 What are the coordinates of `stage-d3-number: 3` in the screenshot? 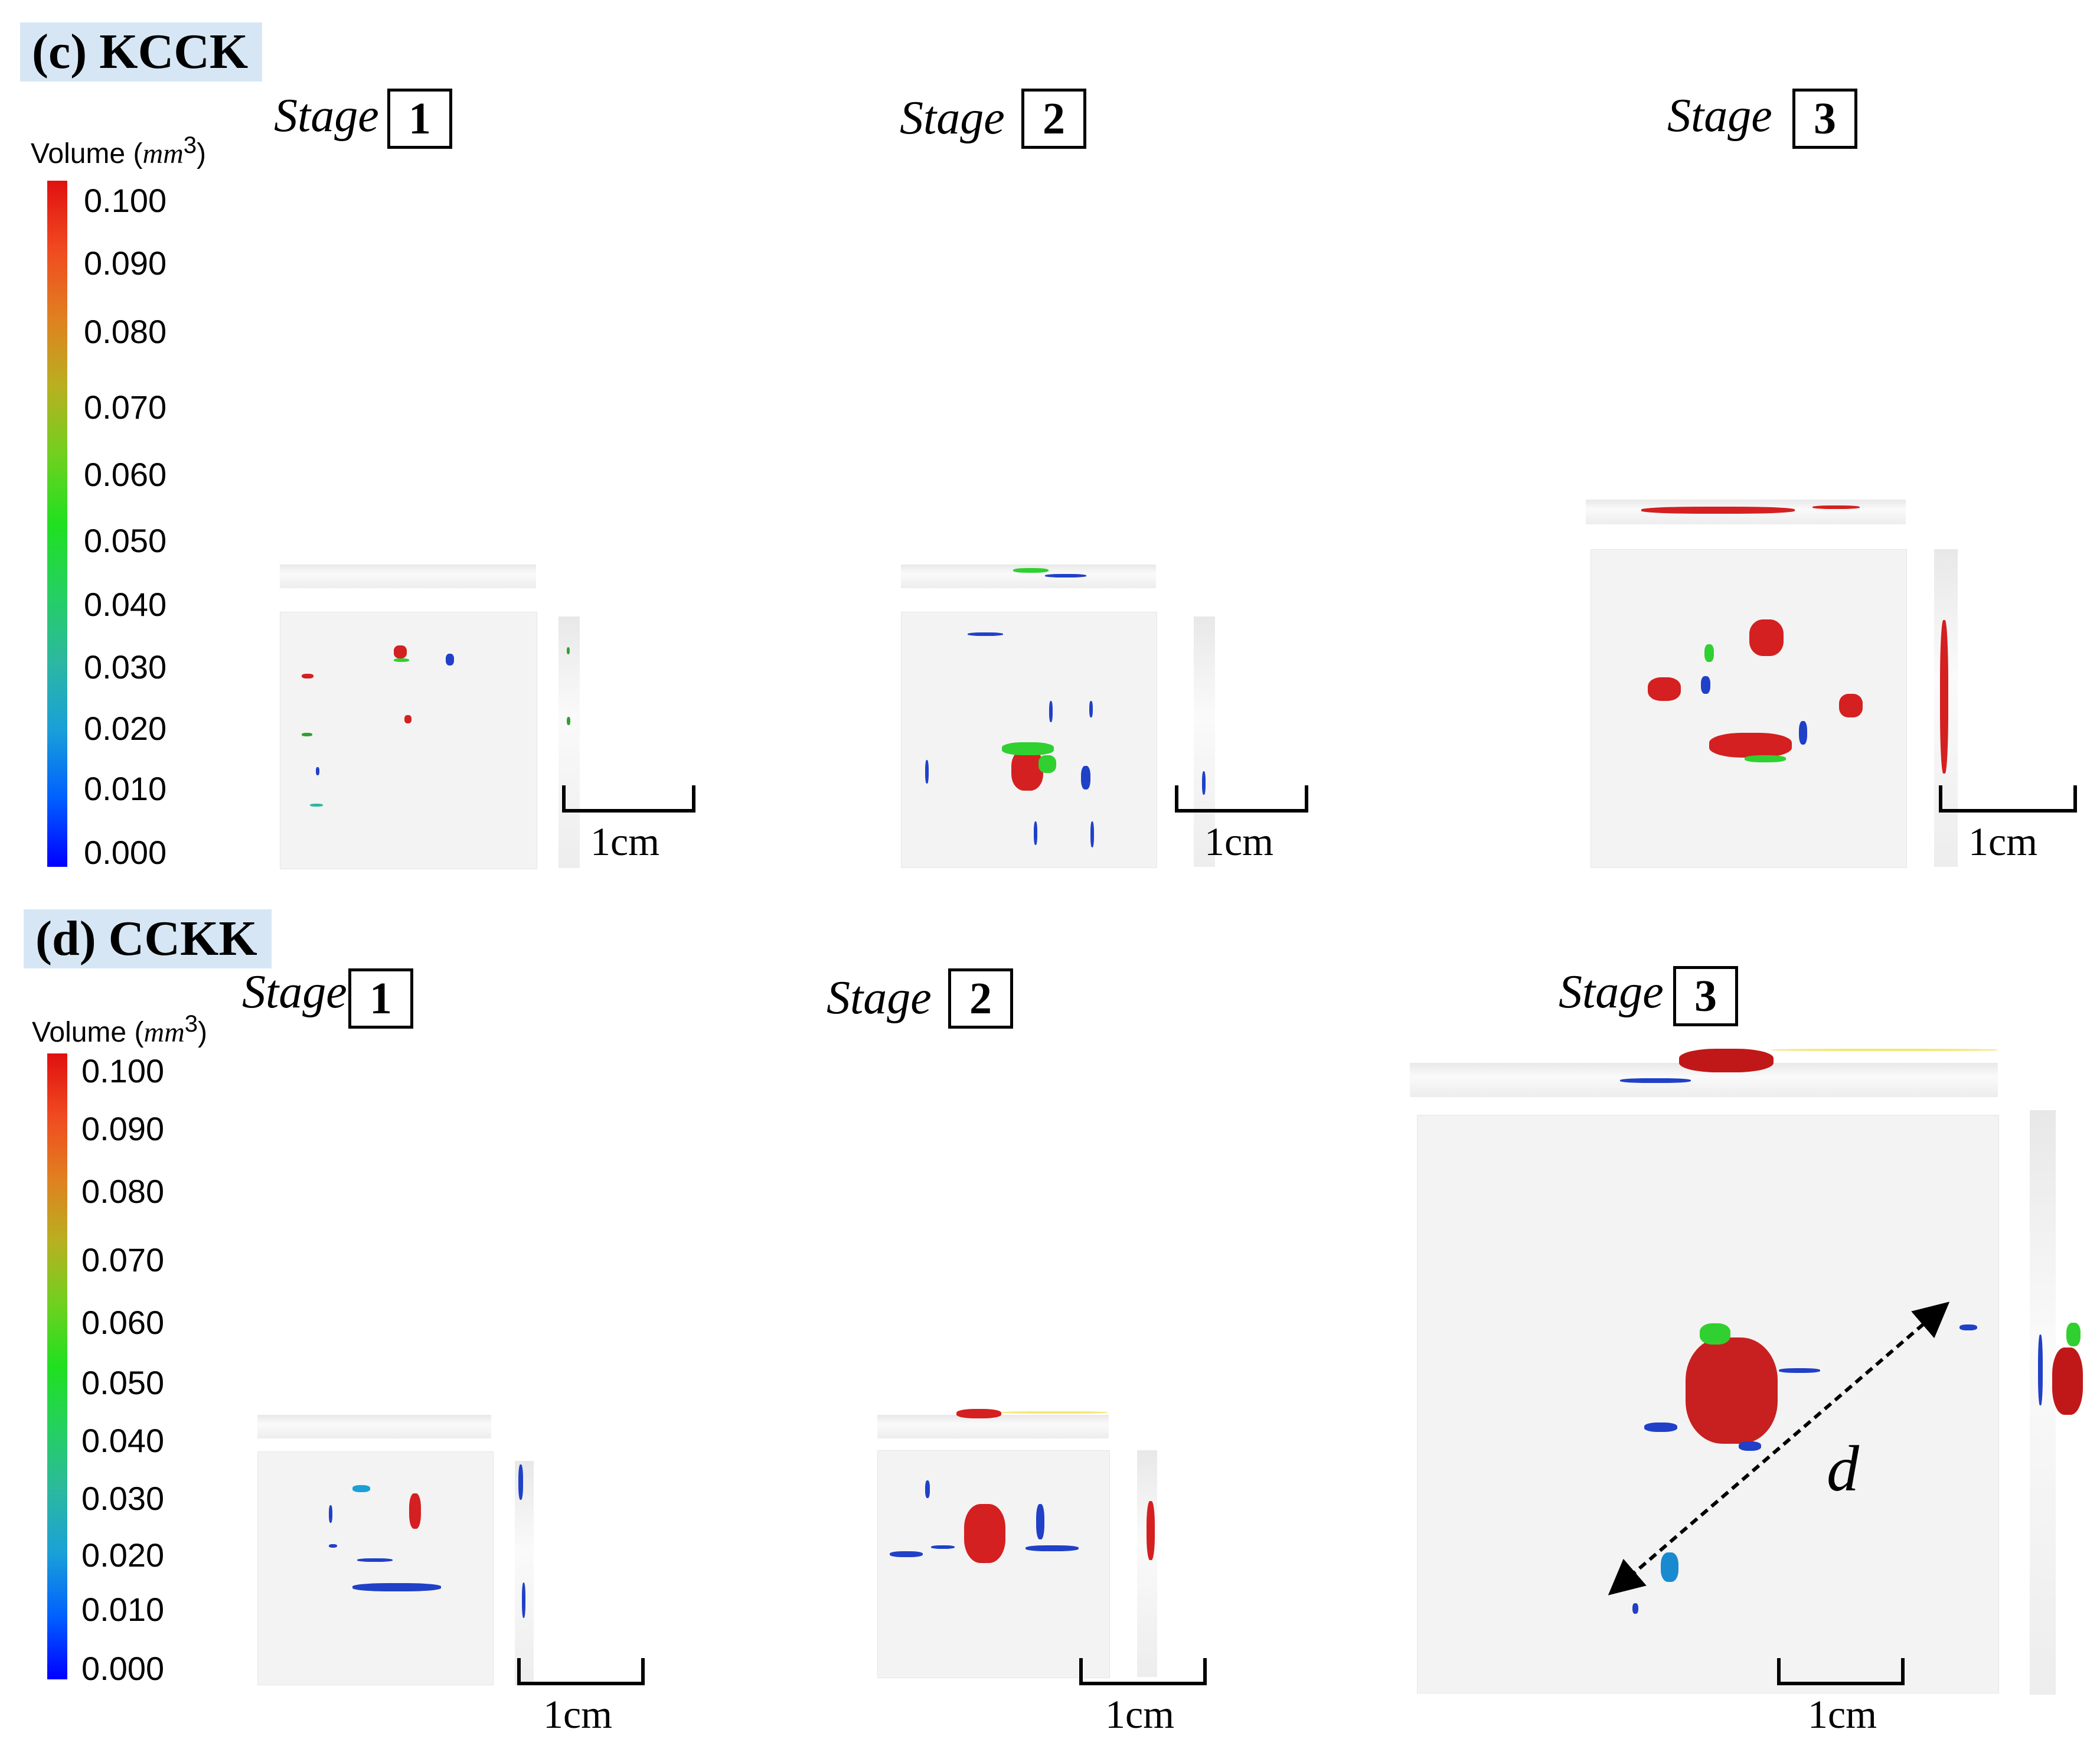 It's located at (1706, 996).